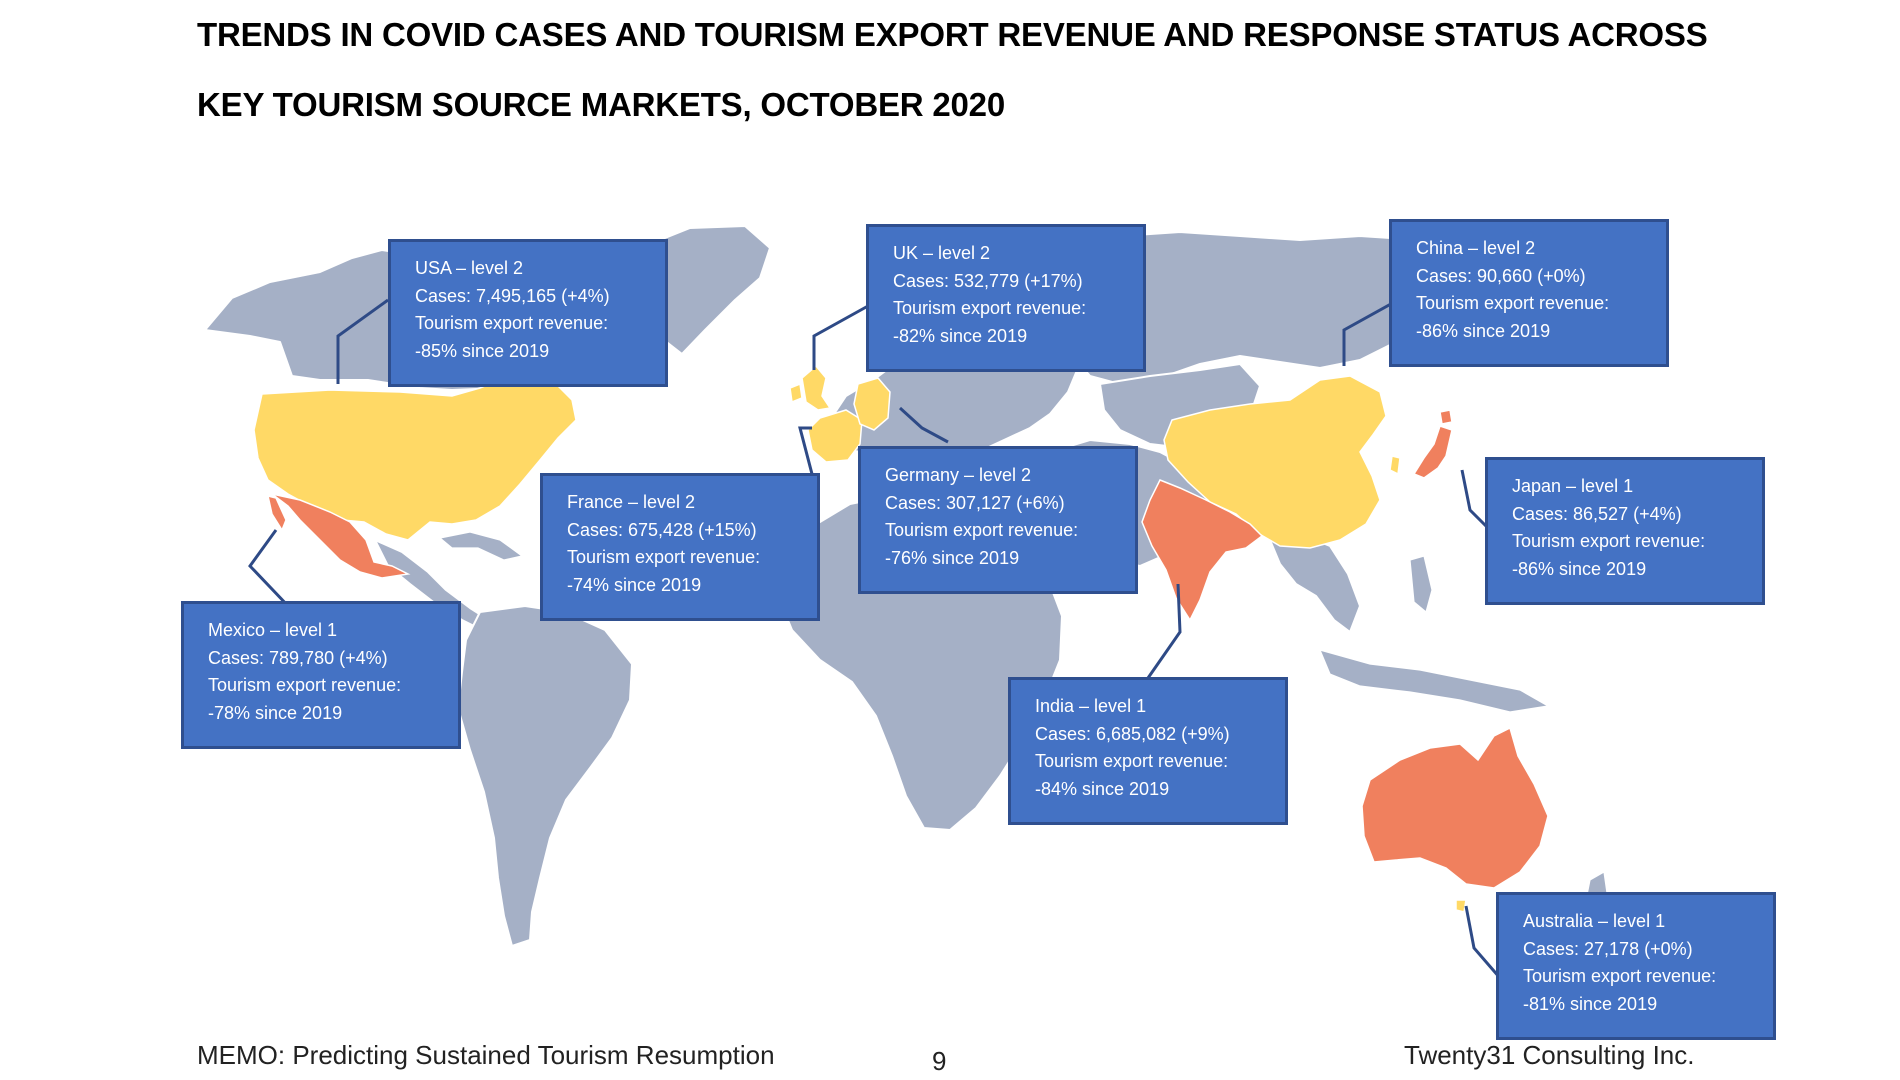 The width and height of the screenshot is (1900, 1080). What do you see at coordinates (1132, 733) in the screenshot?
I see `india-cases: Cases: 6,685,082 (+9%)` at bounding box center [1132, 733].